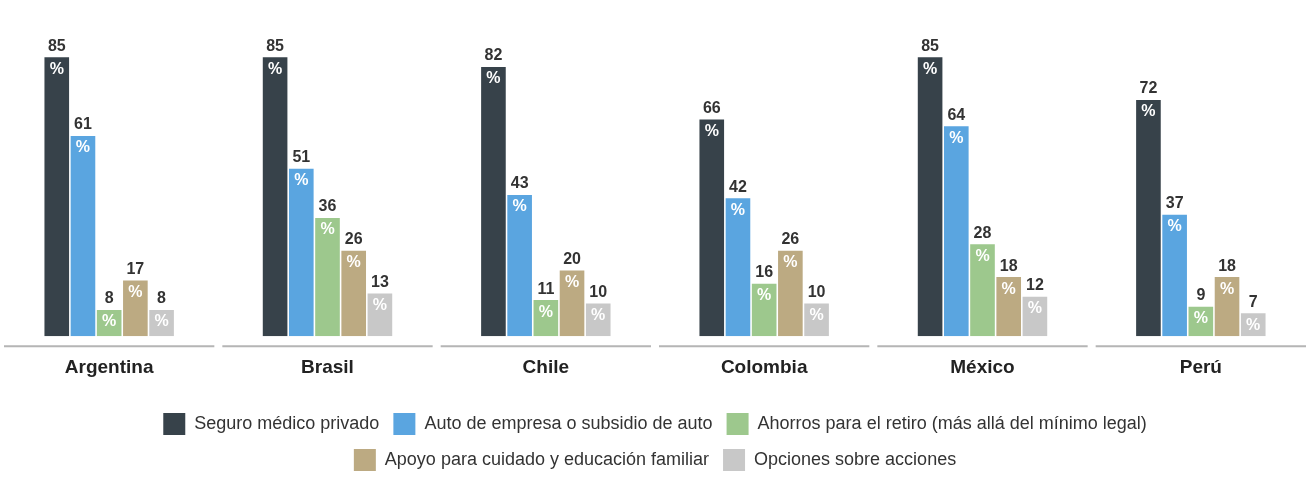 The image size is (1310, 481). Describe the element at coordinates (327, 366) in the screenshot. I see `x-tick-label: Brasil` at that location.